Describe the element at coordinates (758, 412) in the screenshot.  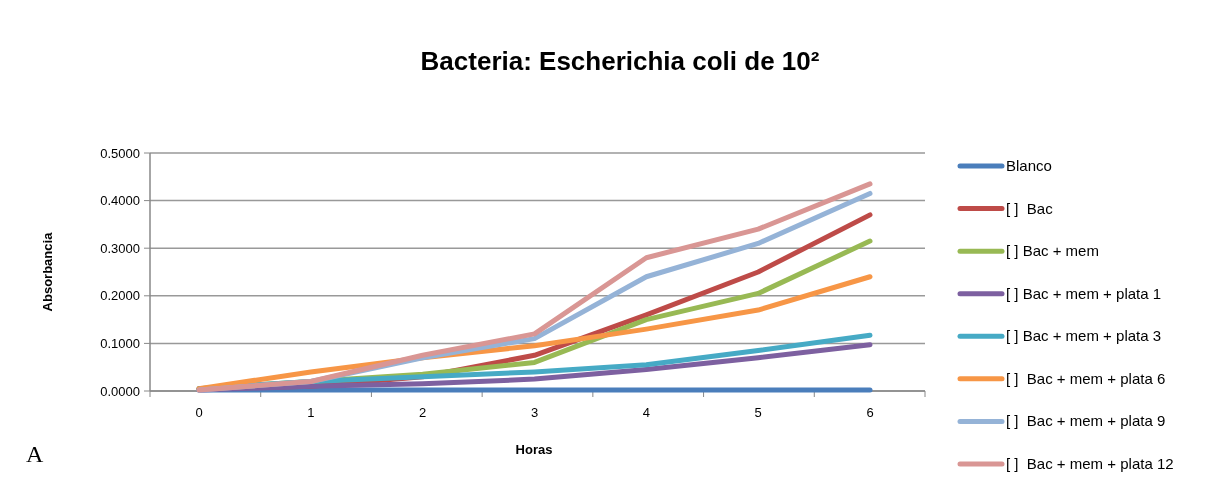
I see `x-tick-label: 5` at that location.